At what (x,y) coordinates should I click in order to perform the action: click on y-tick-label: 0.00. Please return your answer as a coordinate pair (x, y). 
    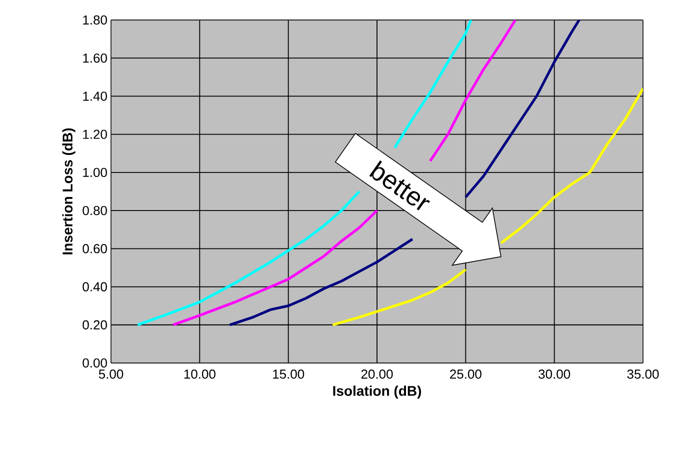
    Looking at the image, I should click on (94, 363).